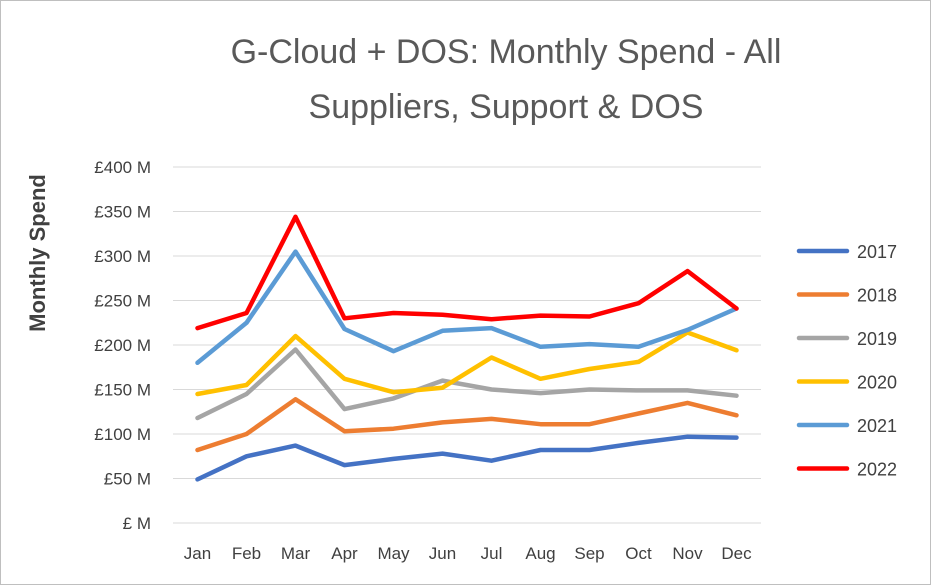 This screenshot has width=931, height=586. I want to click on series-line-2022, so click(467, 272).